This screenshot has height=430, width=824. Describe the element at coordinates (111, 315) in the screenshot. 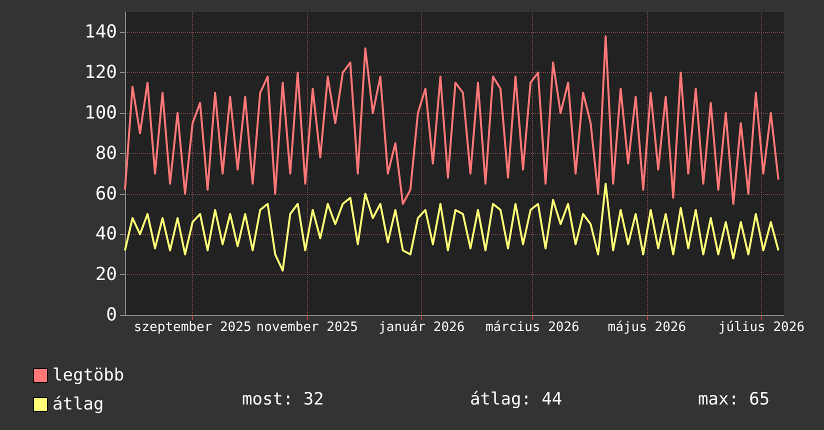

I see `y-tick-label: 0` at that location.